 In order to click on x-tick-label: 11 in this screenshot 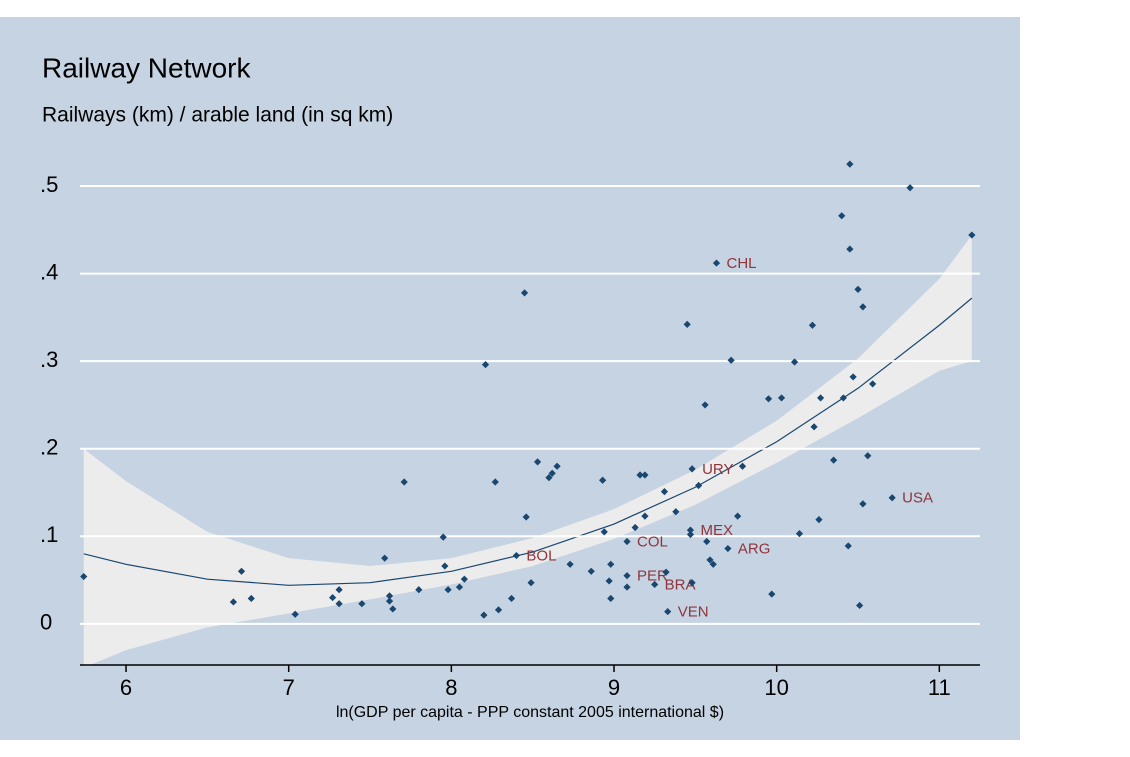, I will do `click(939, 687)`.